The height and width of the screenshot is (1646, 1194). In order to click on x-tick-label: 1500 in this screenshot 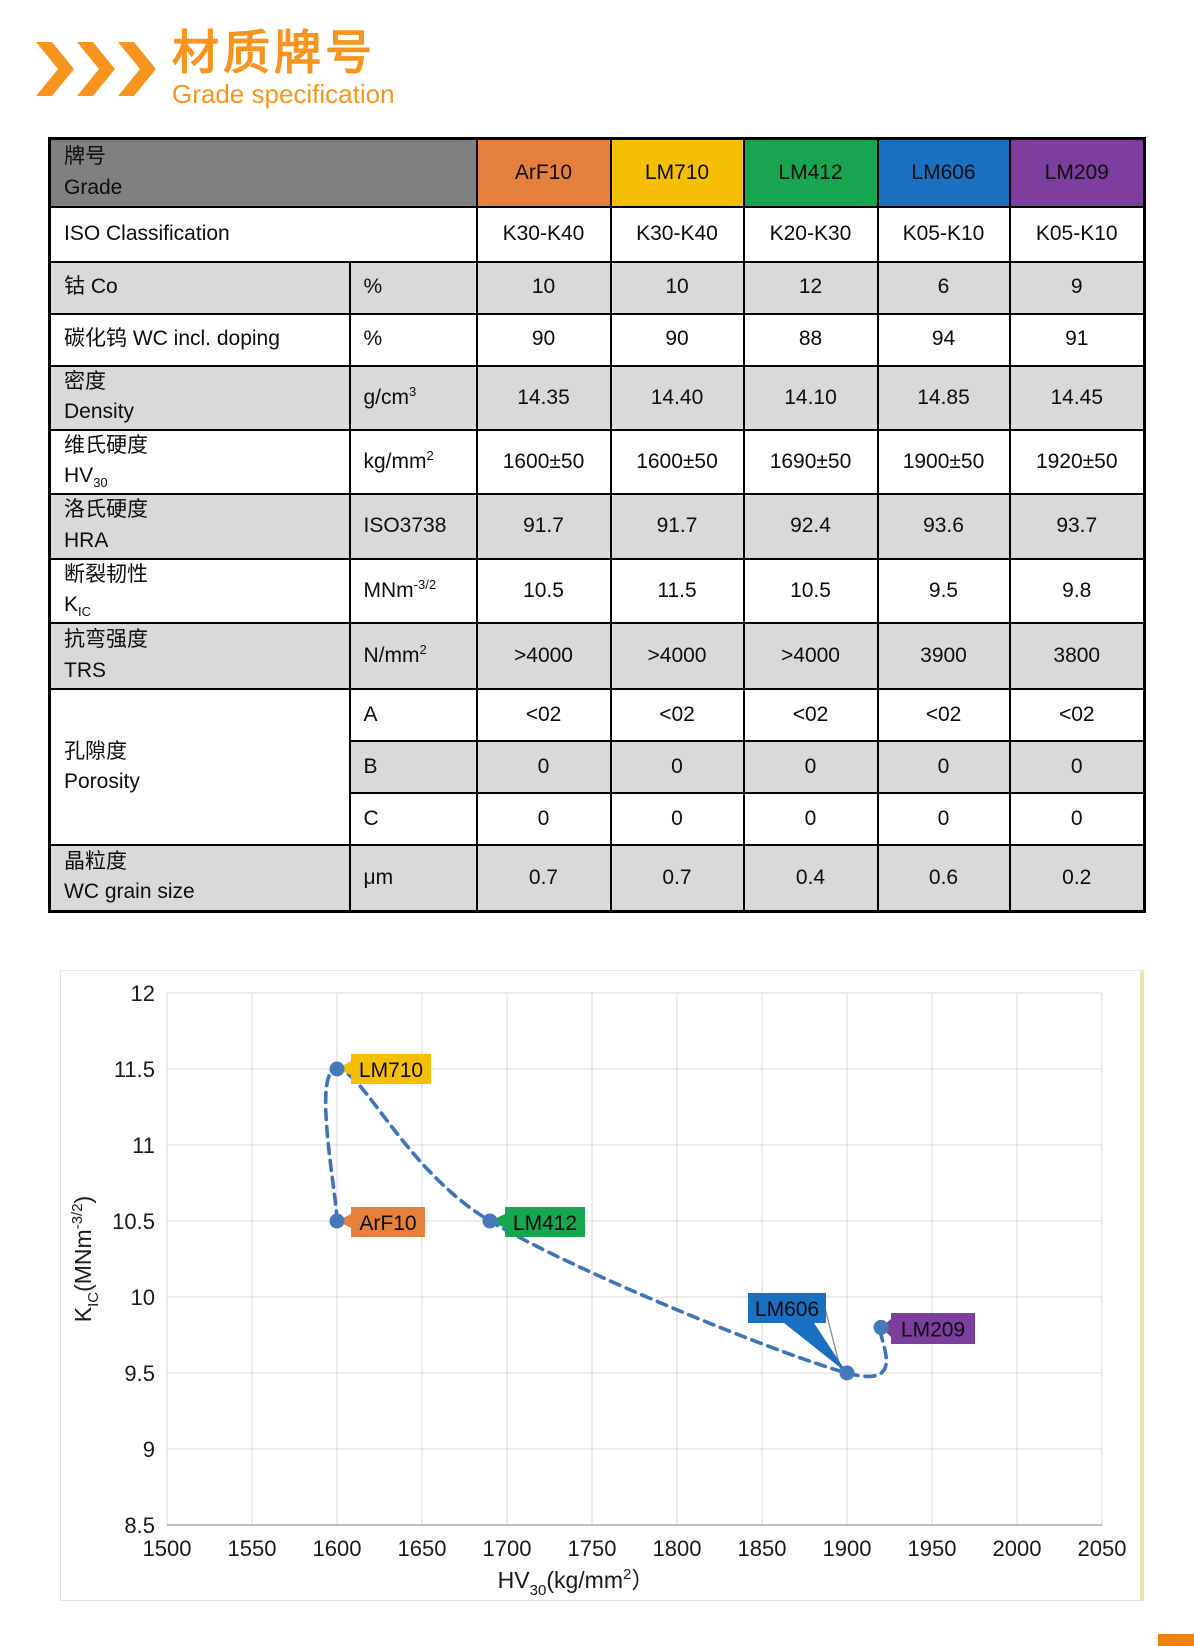, I will do `click(167, 1548)`.